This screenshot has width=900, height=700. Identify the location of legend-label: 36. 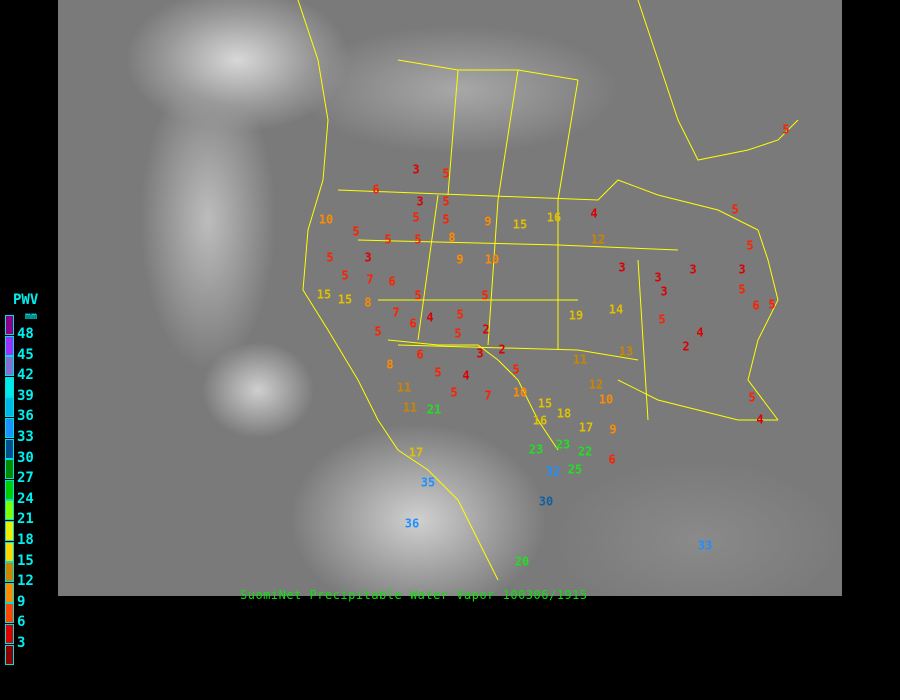
(25, 416).